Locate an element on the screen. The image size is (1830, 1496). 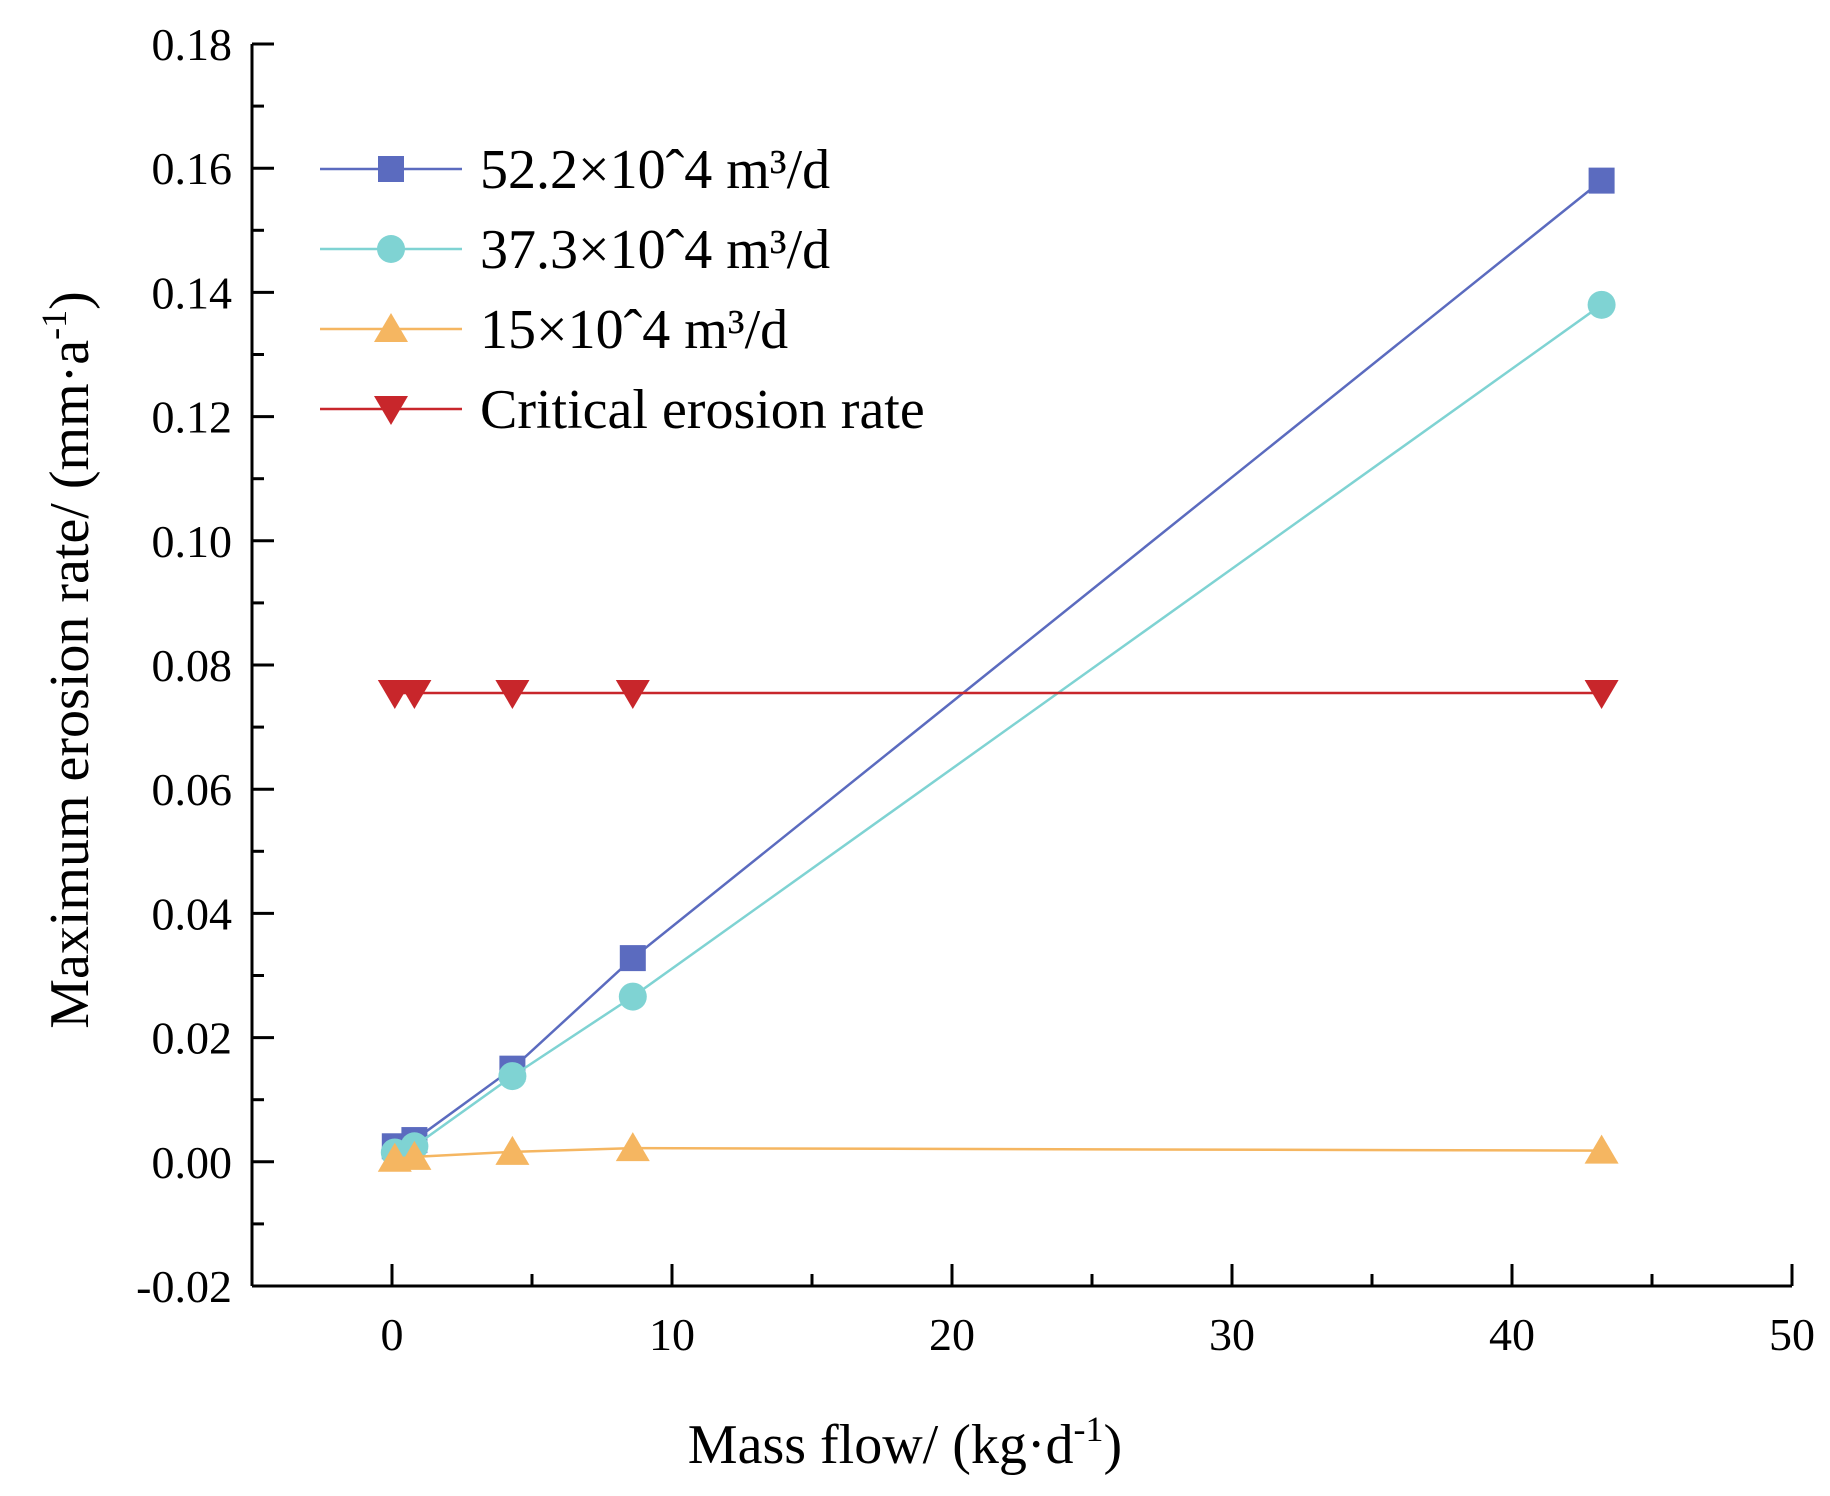
legend-item: 52.2×10ˆ4 m³/d is located at coordinates (575, 170).